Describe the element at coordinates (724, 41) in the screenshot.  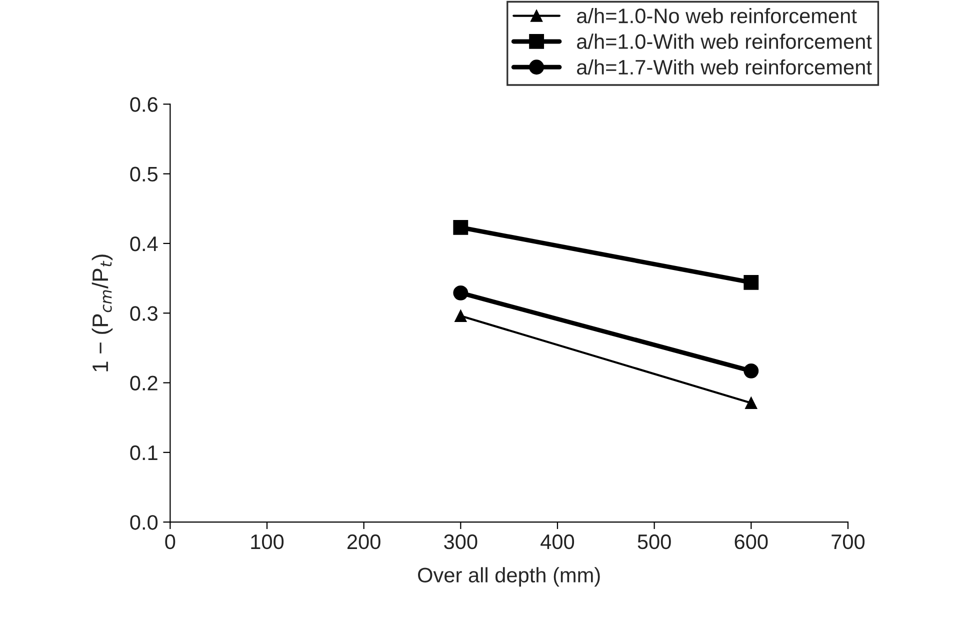
I see `legend-label: a/h=1.0-With web reinforcement` at that location.